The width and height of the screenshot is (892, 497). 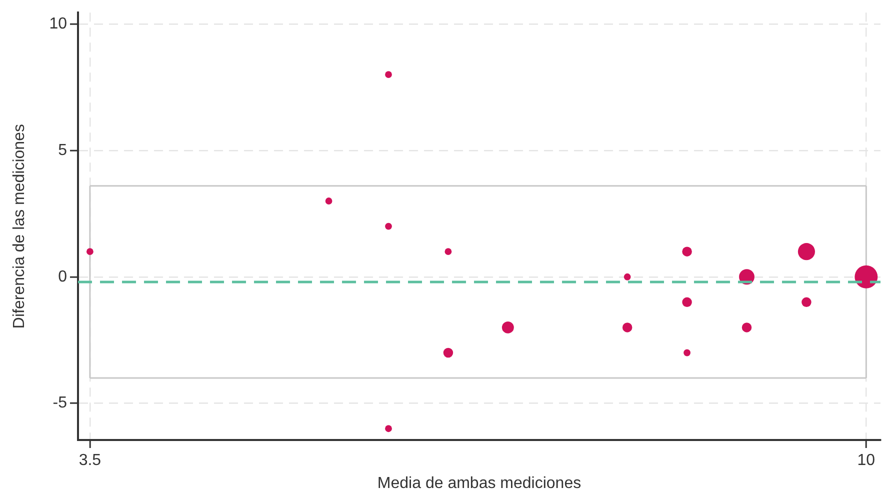 I want to click on y-tick-label: 0, so click(x=63, y=277).